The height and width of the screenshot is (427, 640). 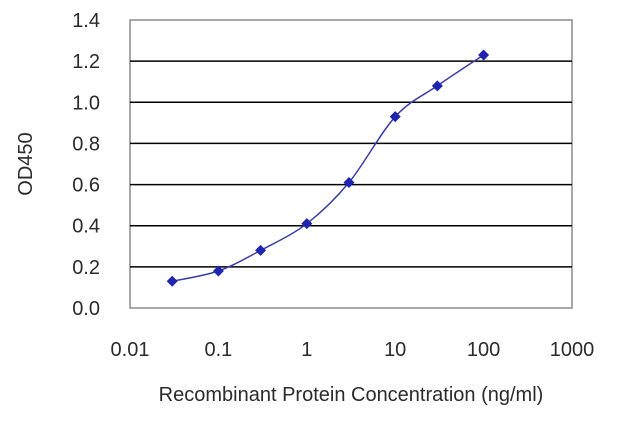 I want to click on x-tick-label: 10, so click(x=395, y=350).